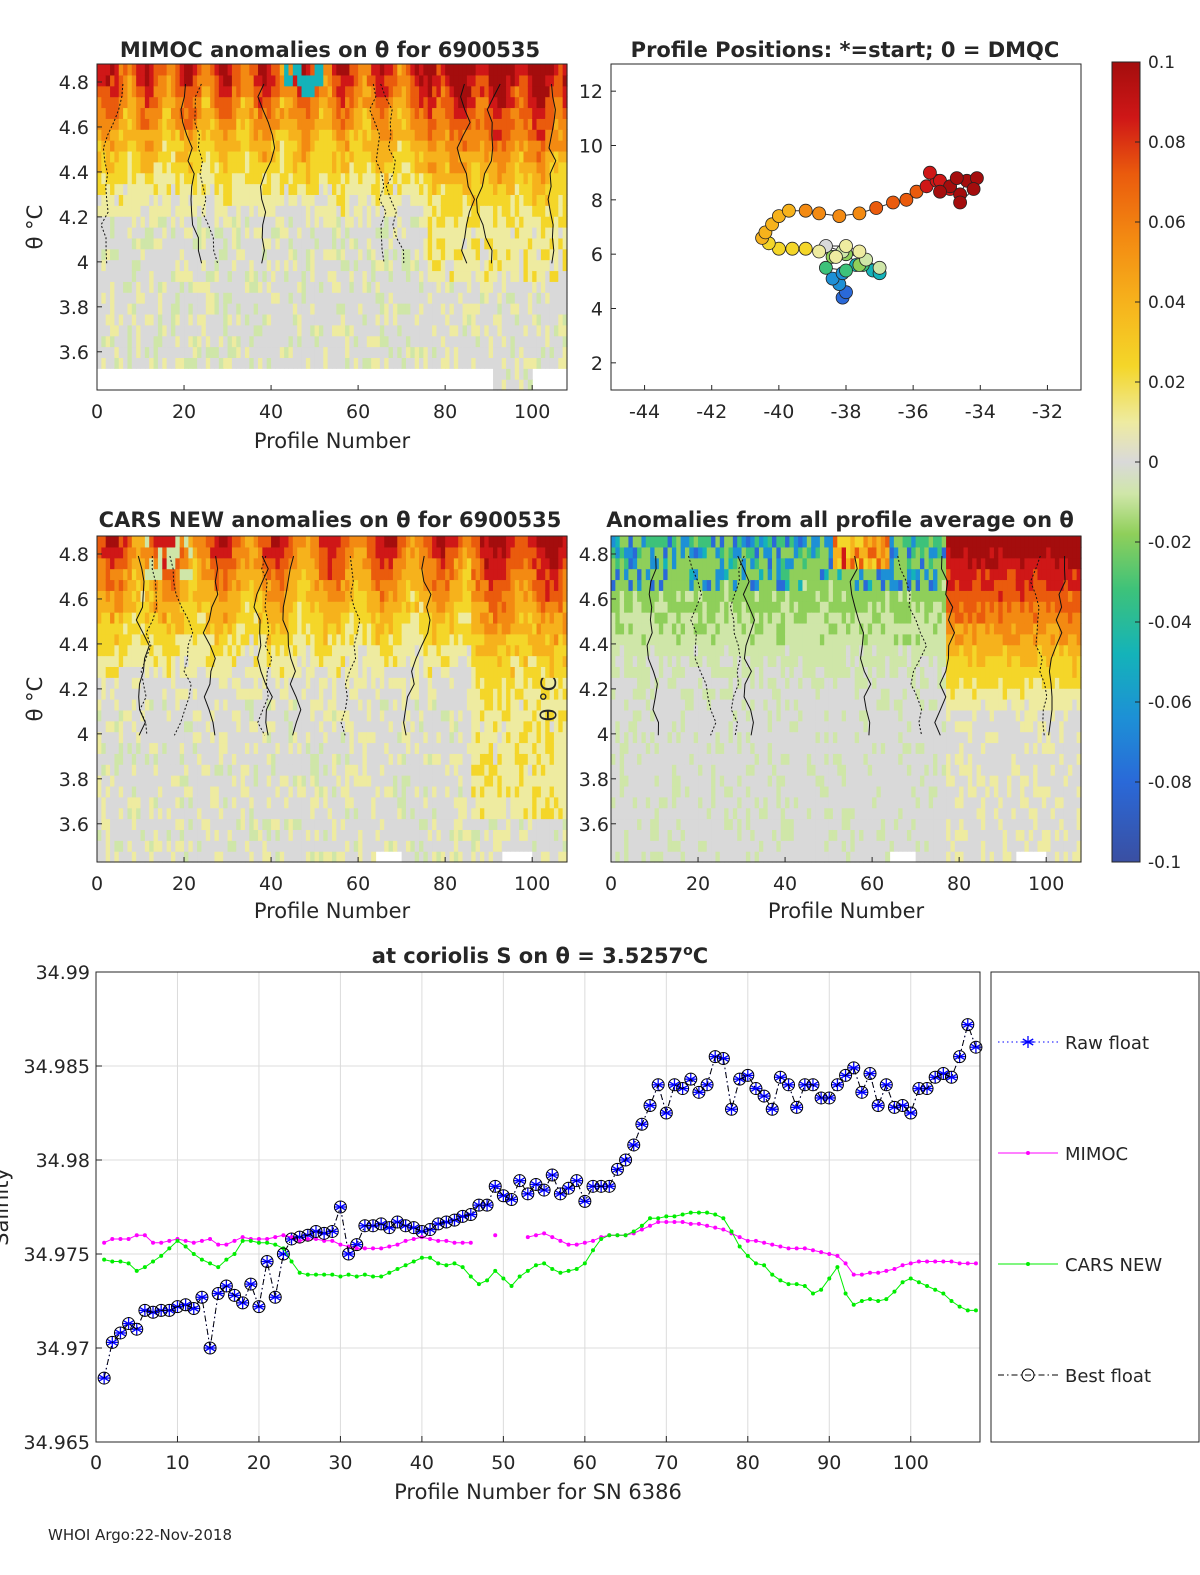 This screenshot has width=1200, height=1575. I want to click on colorbar-tick-label: 0.06, so click(1167, 223).